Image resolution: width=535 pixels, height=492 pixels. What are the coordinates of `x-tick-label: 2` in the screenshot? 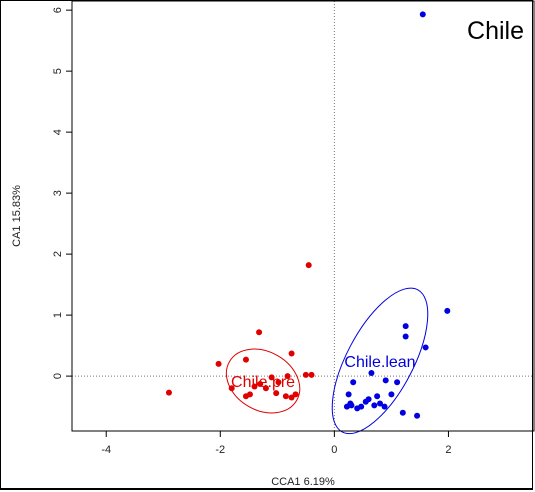 It's located at (448, 450).